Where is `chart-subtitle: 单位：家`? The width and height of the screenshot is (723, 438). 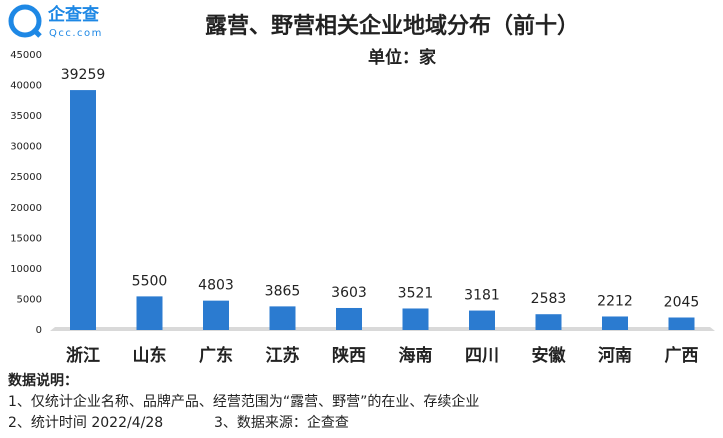 chart-subtitle: 单位：家 is located at coordinates (402, 57).